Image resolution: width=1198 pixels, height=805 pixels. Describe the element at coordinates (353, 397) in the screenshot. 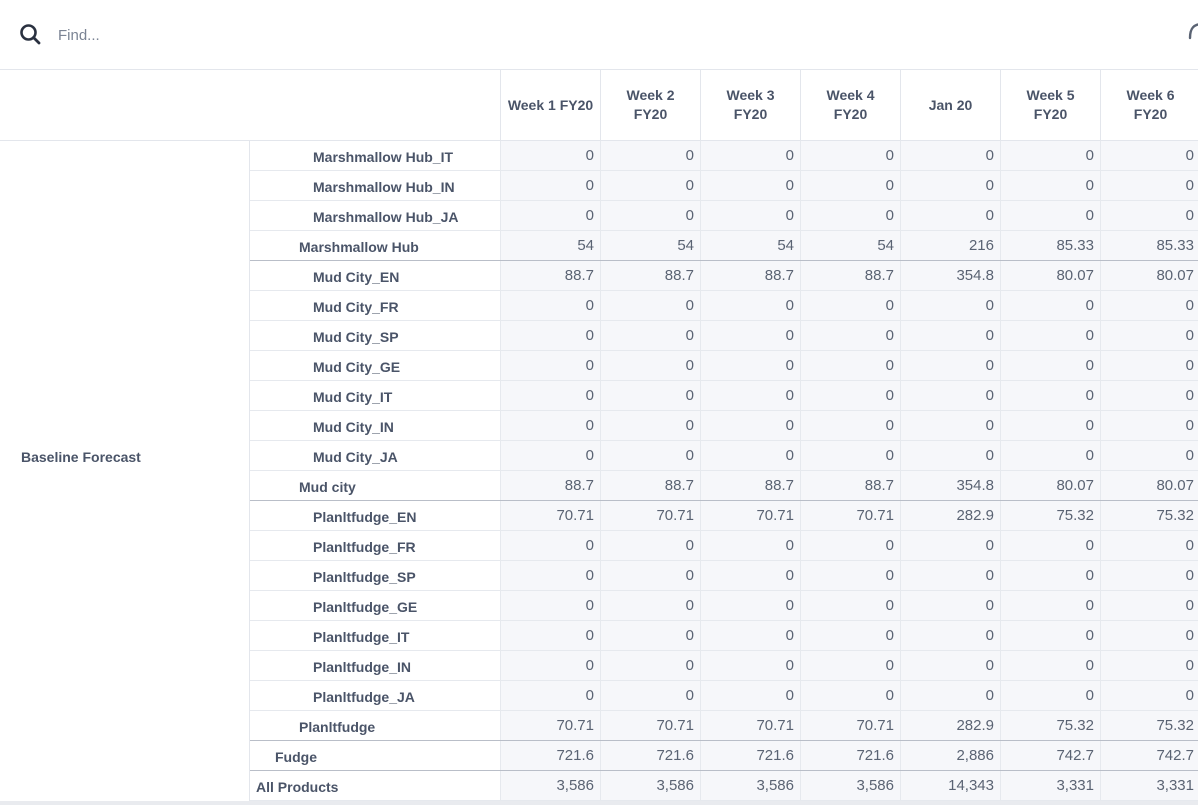

I see `row-label: Mud City_IT` at that location.